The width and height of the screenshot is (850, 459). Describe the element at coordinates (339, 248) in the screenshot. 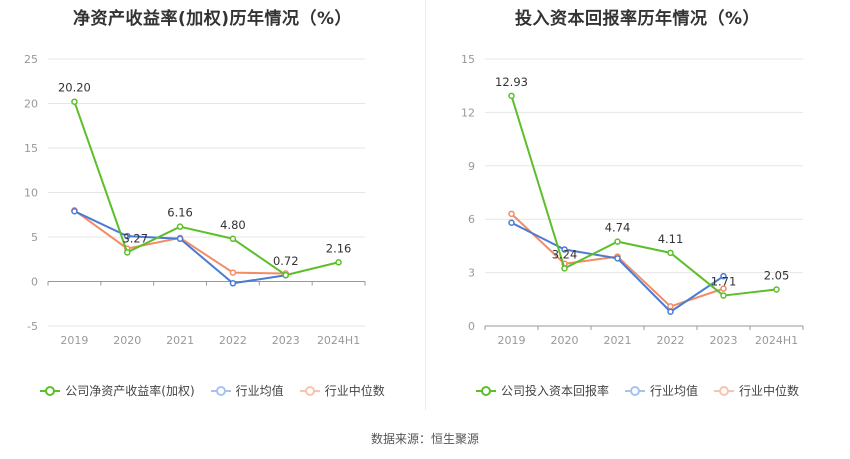

I see `data-label: 2.16` at that location.